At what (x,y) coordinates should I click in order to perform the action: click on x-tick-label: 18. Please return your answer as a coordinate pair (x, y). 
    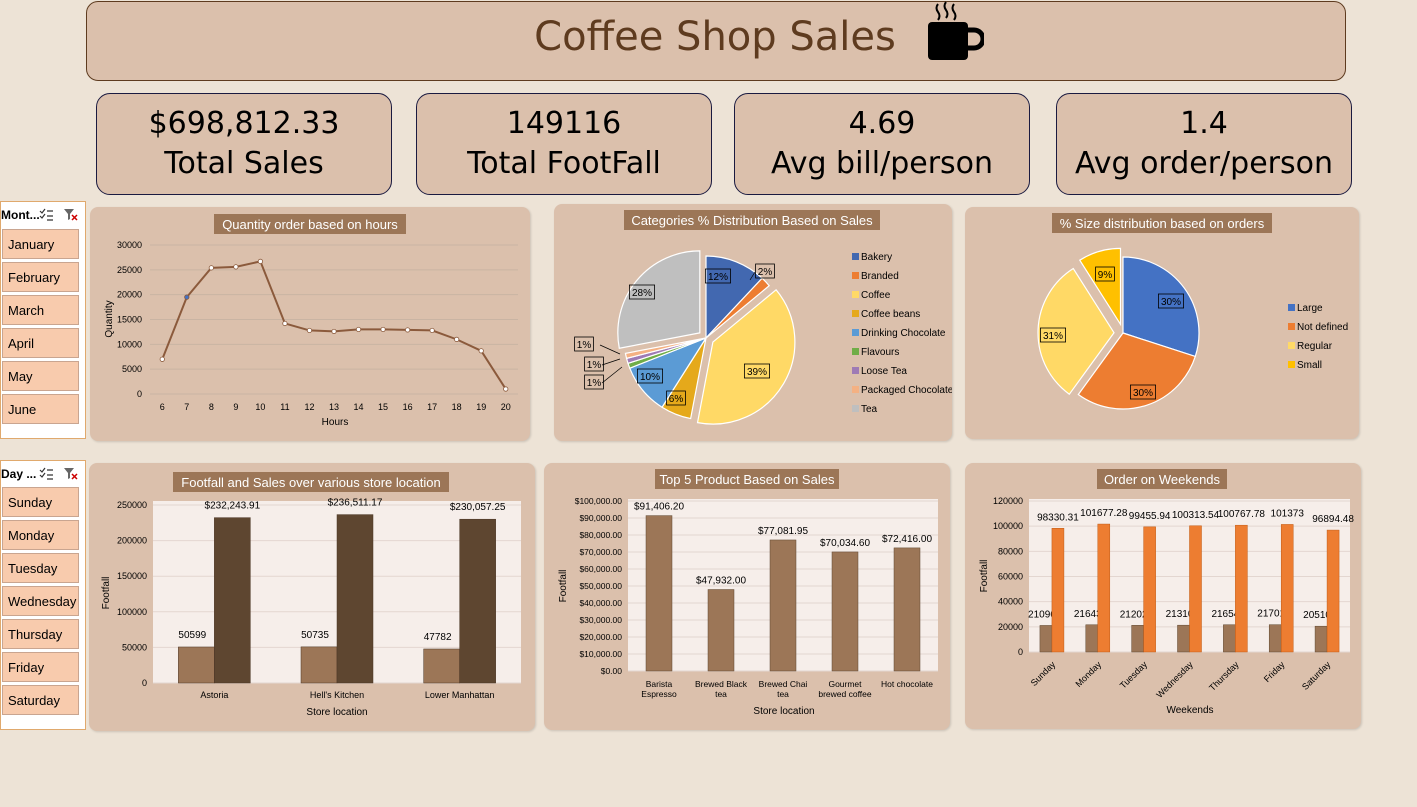
    Looking at the image, I should click on (457, 407).